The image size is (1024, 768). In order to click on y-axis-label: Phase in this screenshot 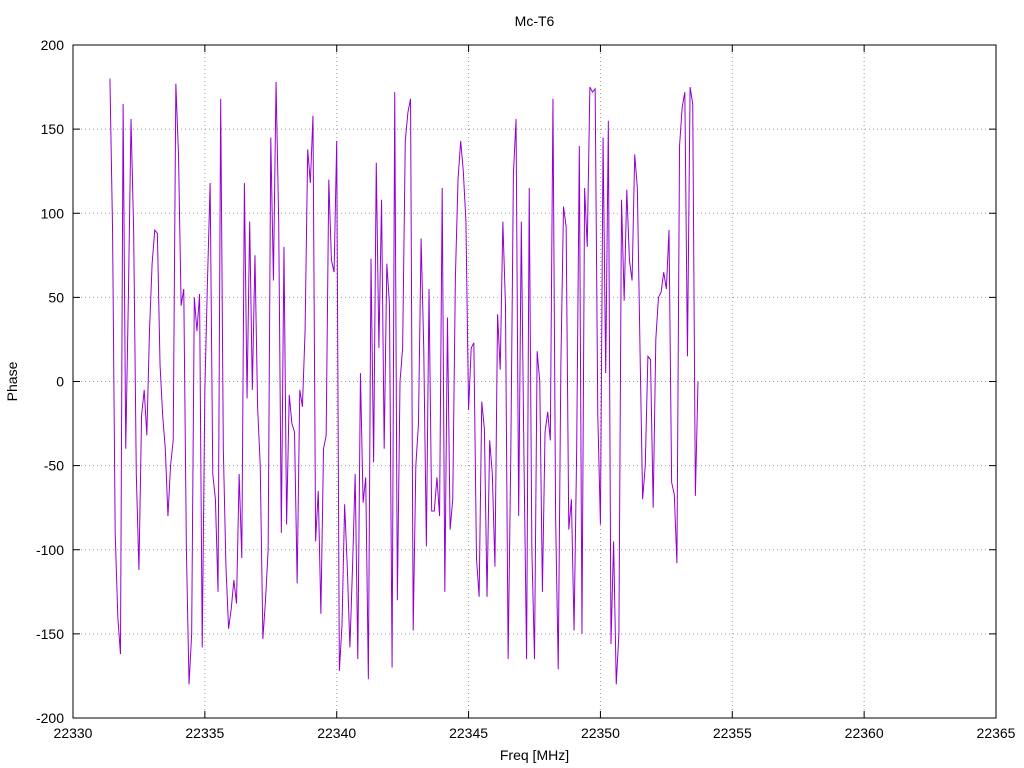, I will do `click(12, 381)`.